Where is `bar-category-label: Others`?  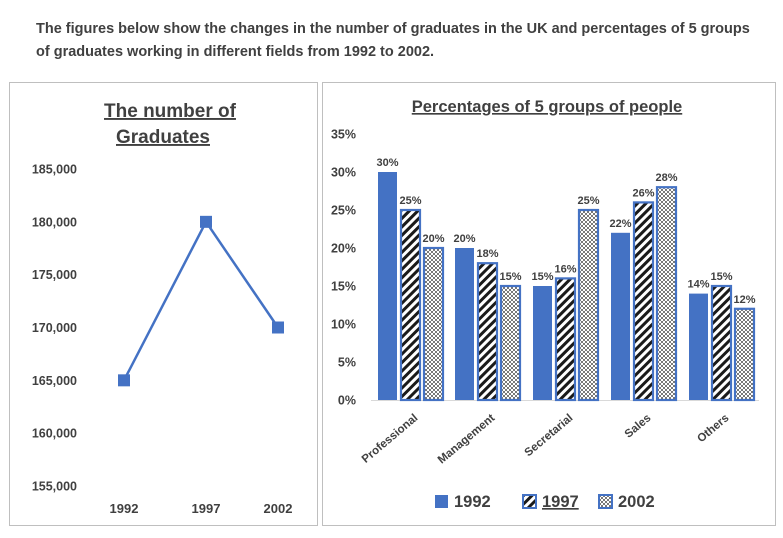 bar-category-label: Others is located at coordinates (713, 428).